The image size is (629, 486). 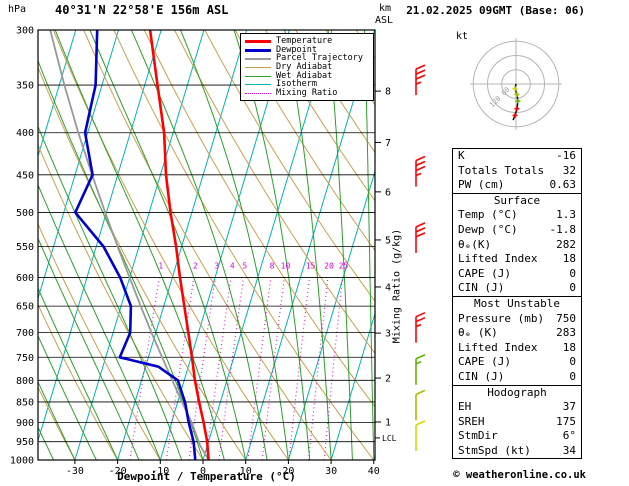 What do you see at coordinates (517, 333) in the screenshot?
I see `stat-row: θₑ (K) 283` at bounding box center [517, 333].